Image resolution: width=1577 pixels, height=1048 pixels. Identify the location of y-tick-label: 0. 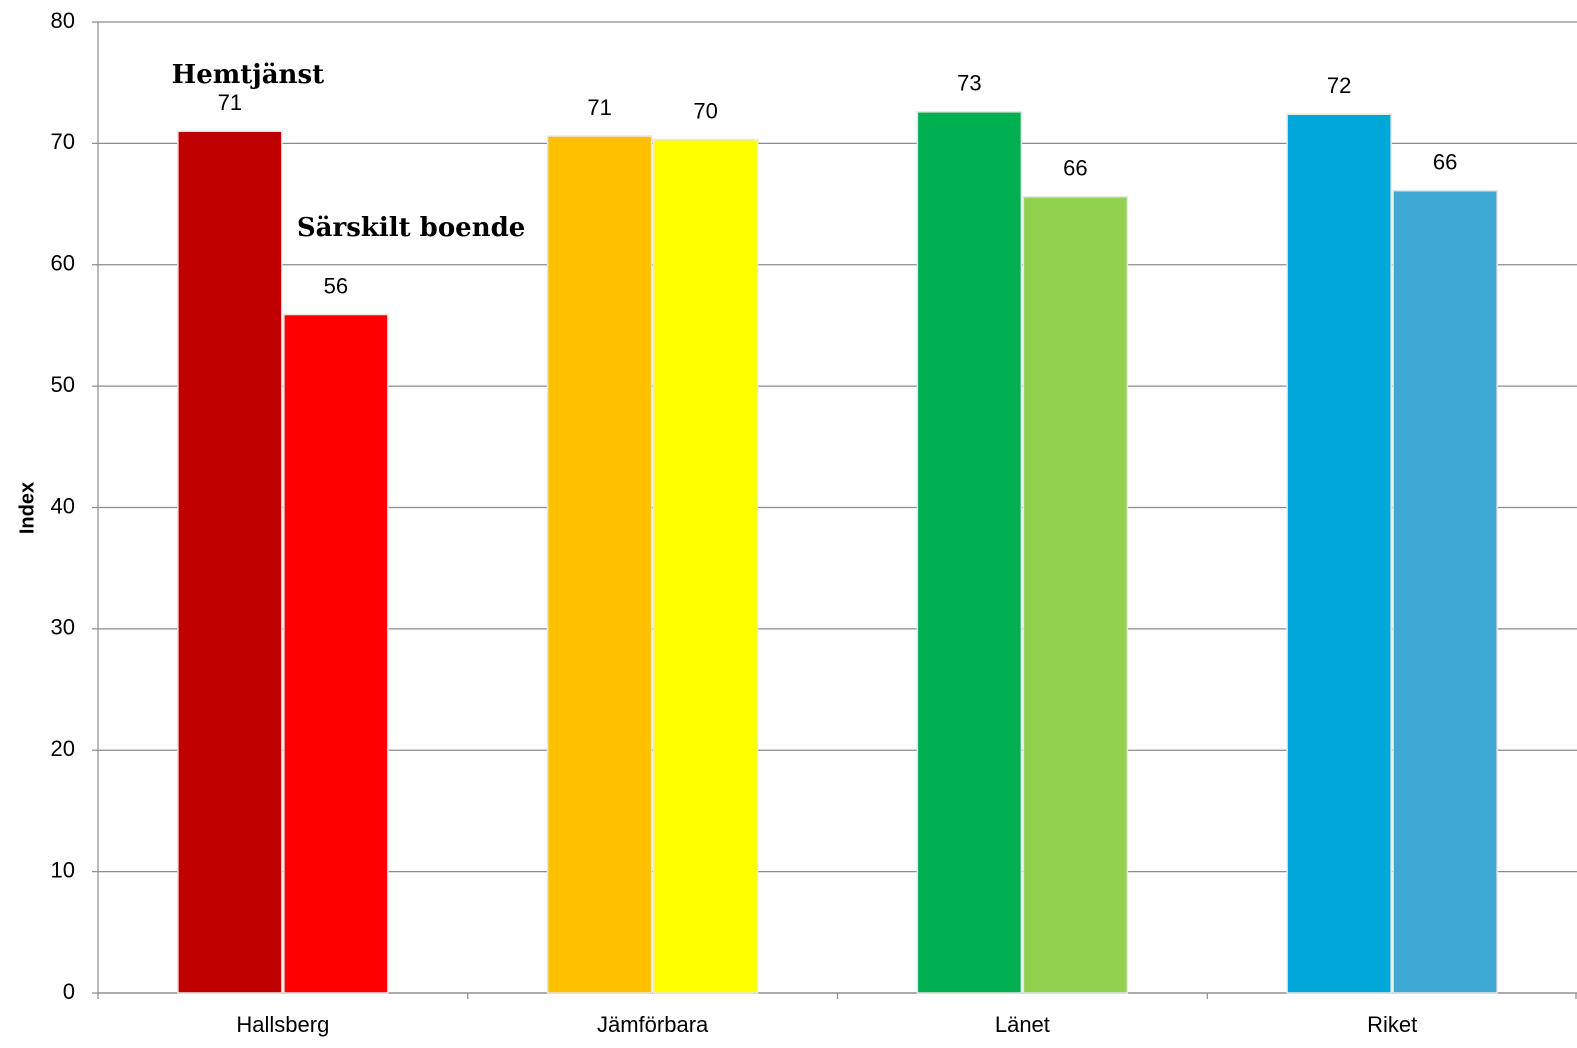
(69, 991).